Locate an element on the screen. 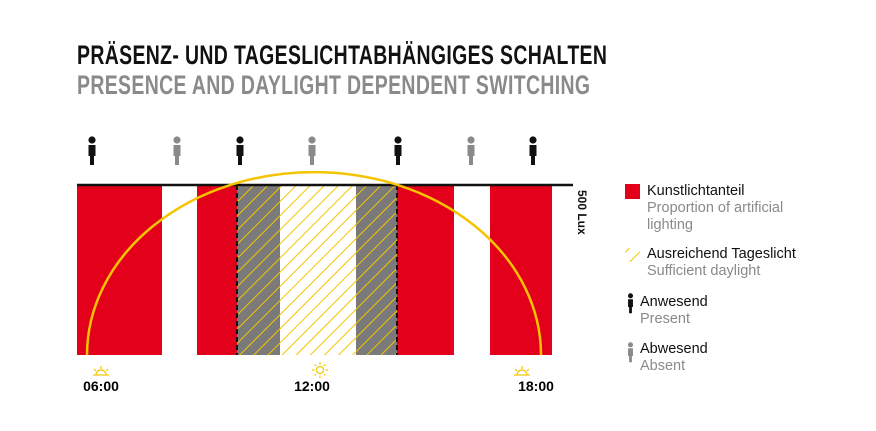 The height and width of the screenshot is (431, 876). legend-absent: Abwesend Absent is located at coordinates (674, 357).